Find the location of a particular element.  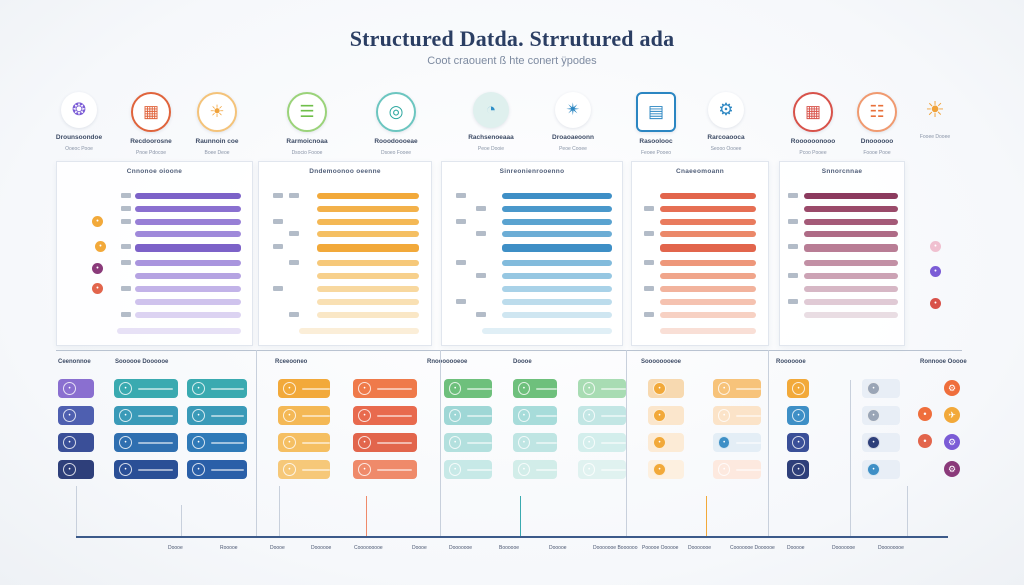

bottom-label: Cooooooe Doooooe is located at coordinates (752, 548).